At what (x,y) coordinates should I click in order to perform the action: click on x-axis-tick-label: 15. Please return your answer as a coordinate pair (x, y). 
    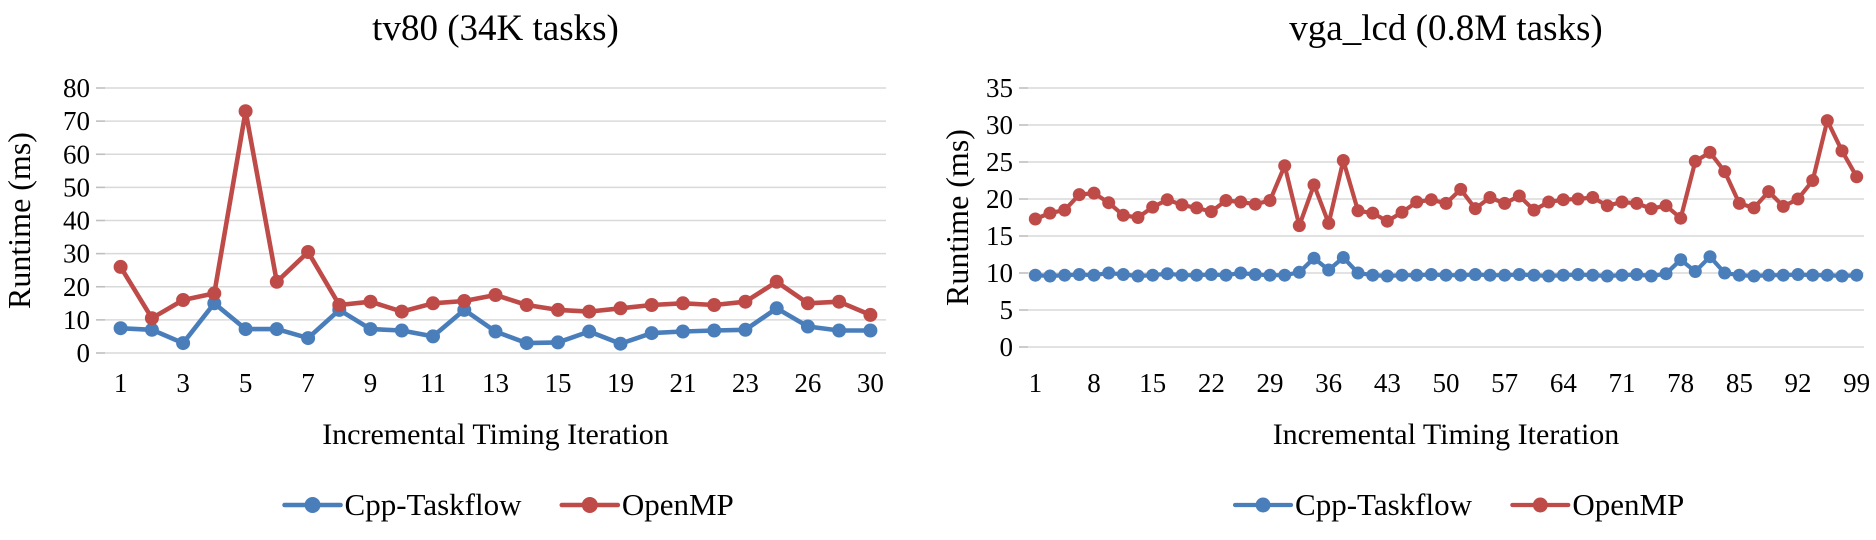
    Looking at the image, I should click on (557, 383).